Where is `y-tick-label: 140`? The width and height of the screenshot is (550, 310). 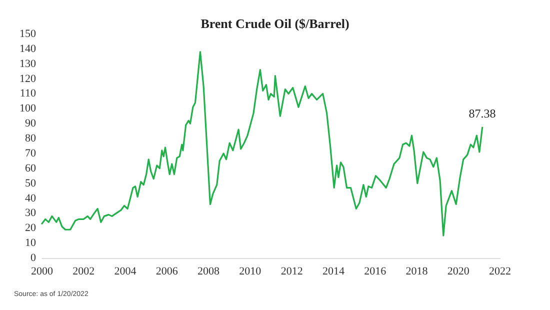
y-tick-label: 140 is located at coordinates (28, 48).